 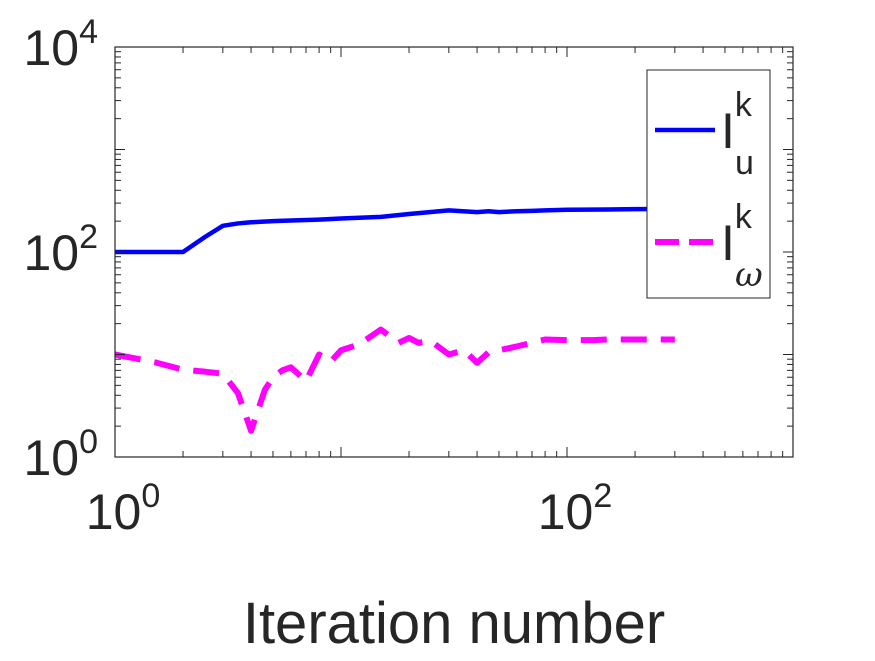 What do you see at coordinates (454, 623) in the screenshot?
I see `x-axis-label: Iteration number` at bounding box center [454, 623].